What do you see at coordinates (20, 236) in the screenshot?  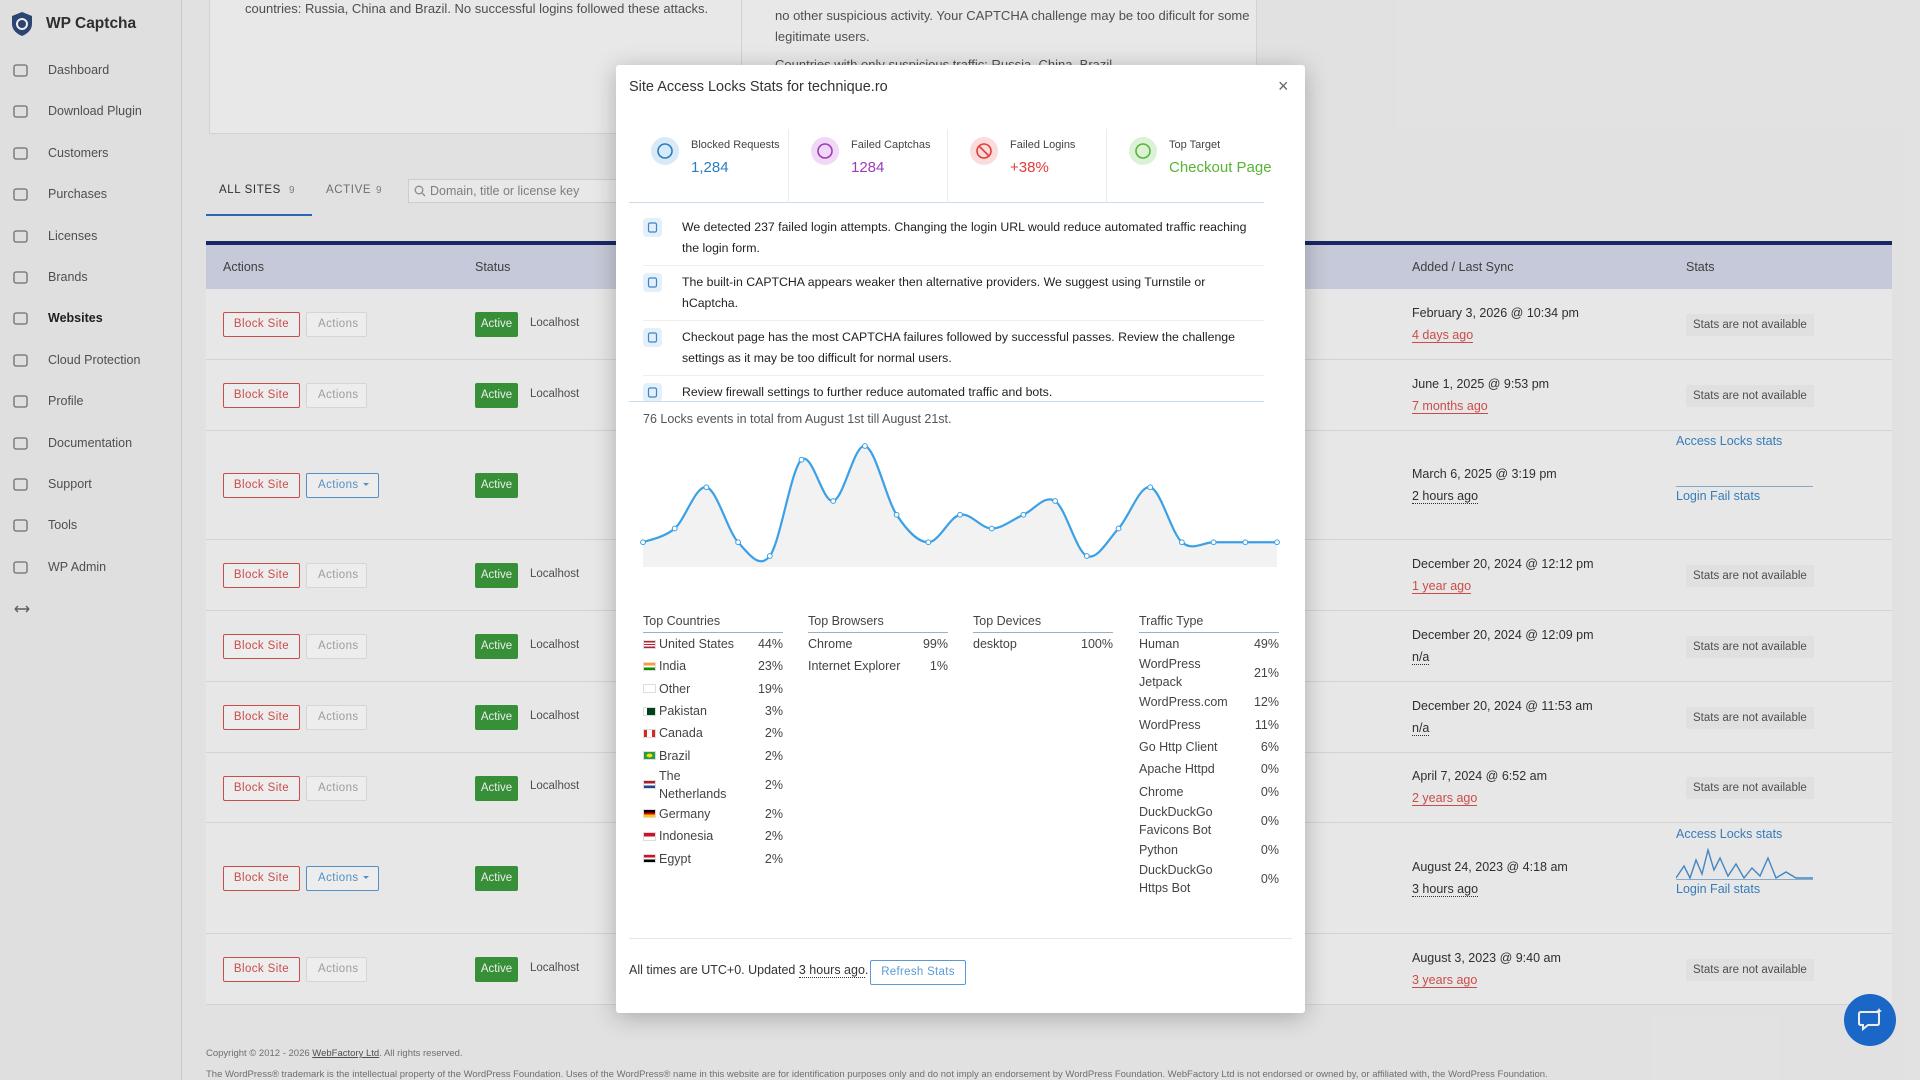 I see `menu-icon` at bounding box center [20, 236].